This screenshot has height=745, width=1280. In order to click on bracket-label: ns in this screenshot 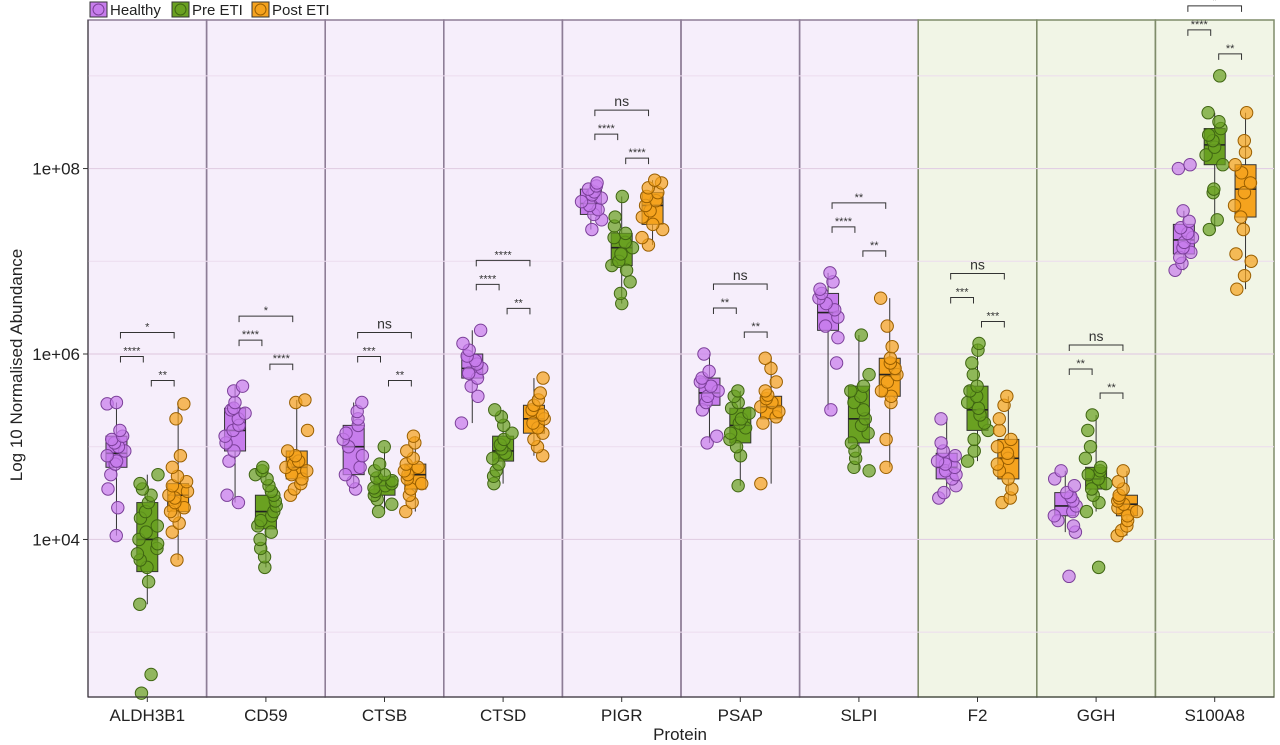, I will do `click(621, 101)`.